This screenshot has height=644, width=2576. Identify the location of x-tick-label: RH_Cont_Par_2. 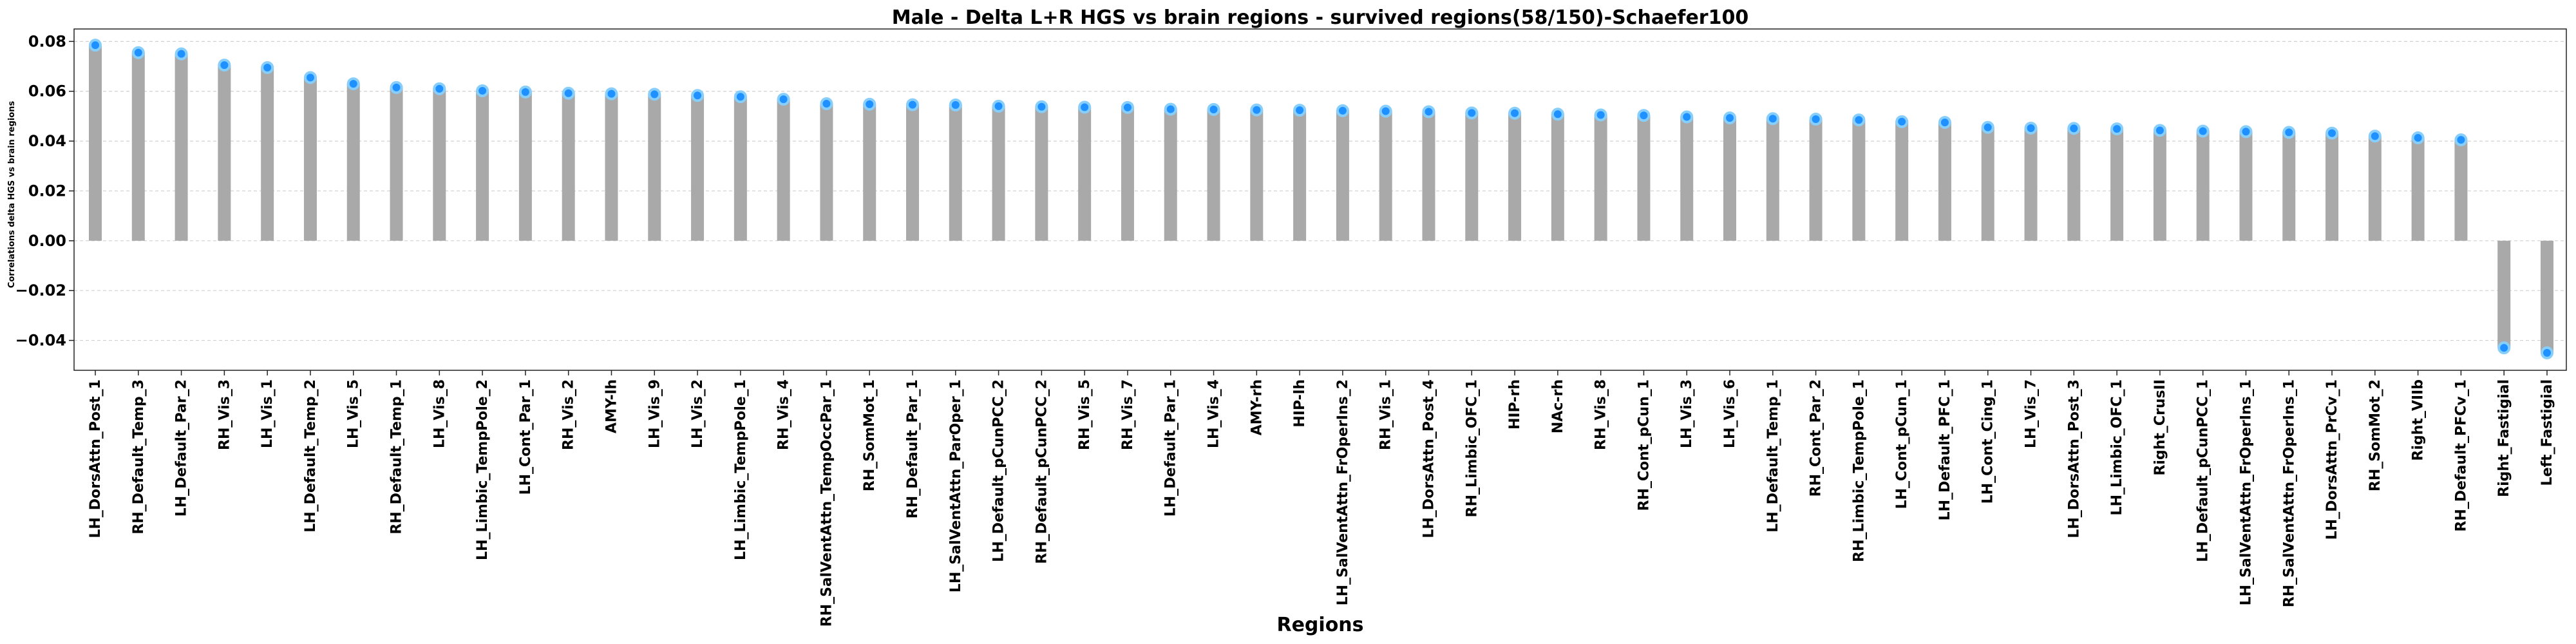
(1816, 438).